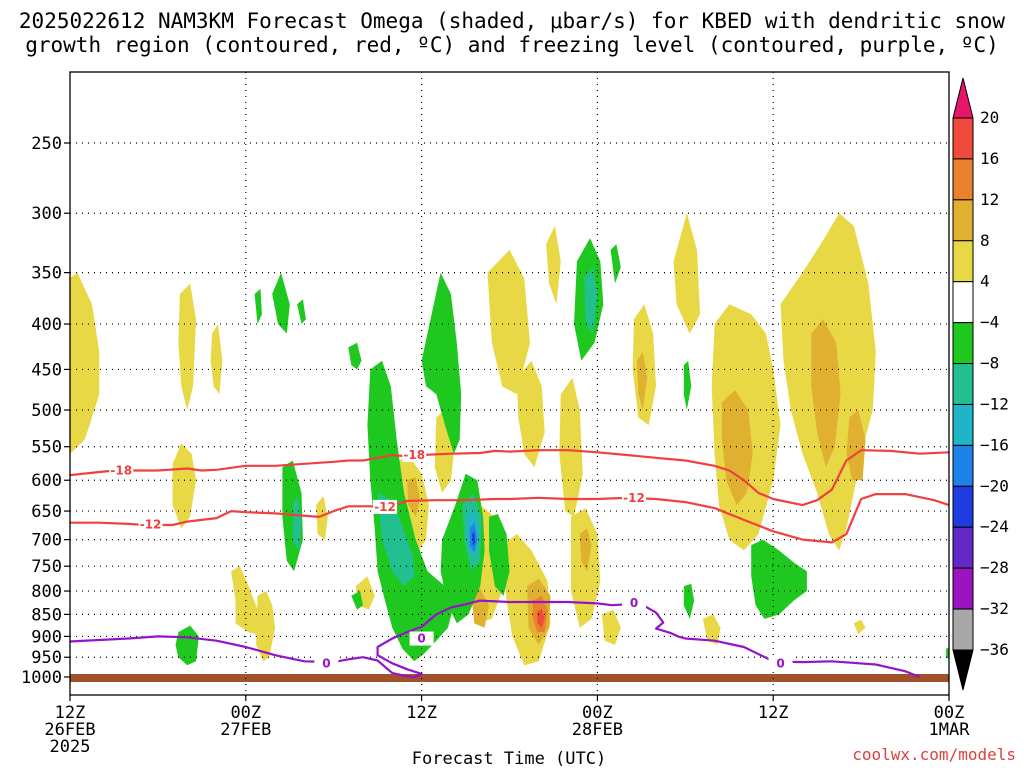  I want to click on colorbar-label: −4, so click(989, 322).